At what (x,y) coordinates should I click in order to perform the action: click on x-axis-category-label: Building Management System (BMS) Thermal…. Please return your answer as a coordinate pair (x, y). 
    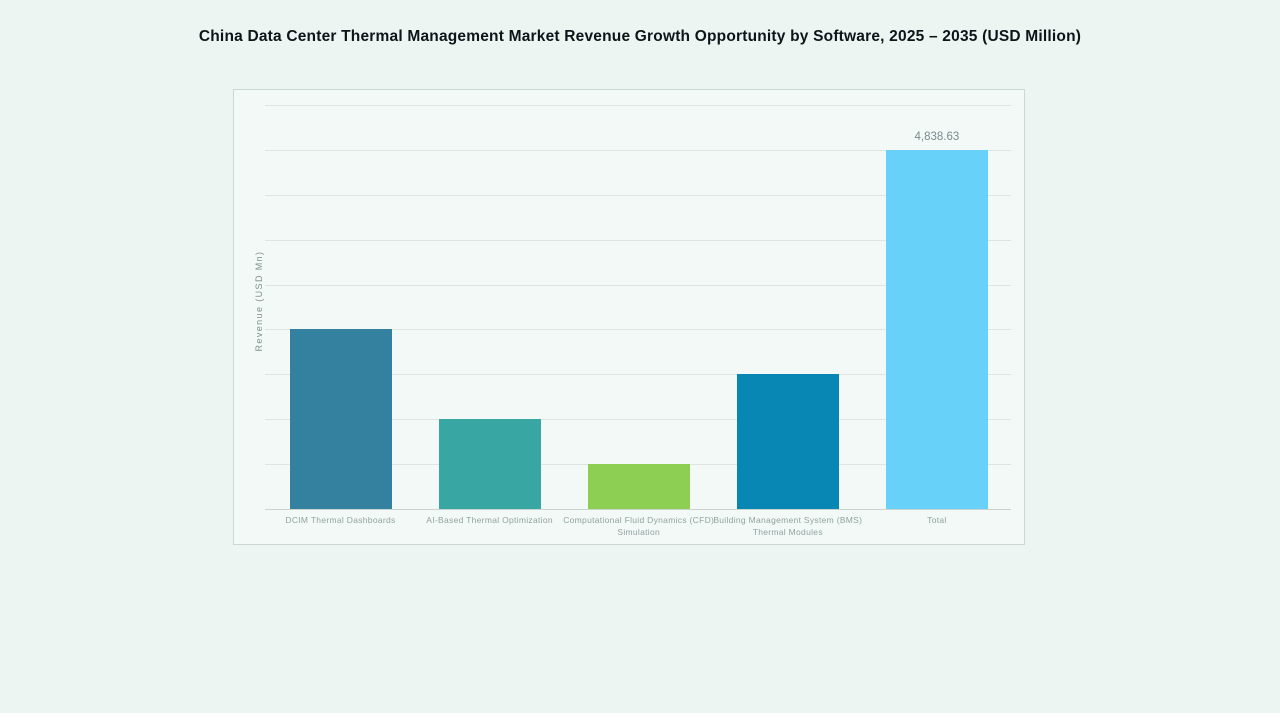
    Looking at the image, I should click on (788, 526).